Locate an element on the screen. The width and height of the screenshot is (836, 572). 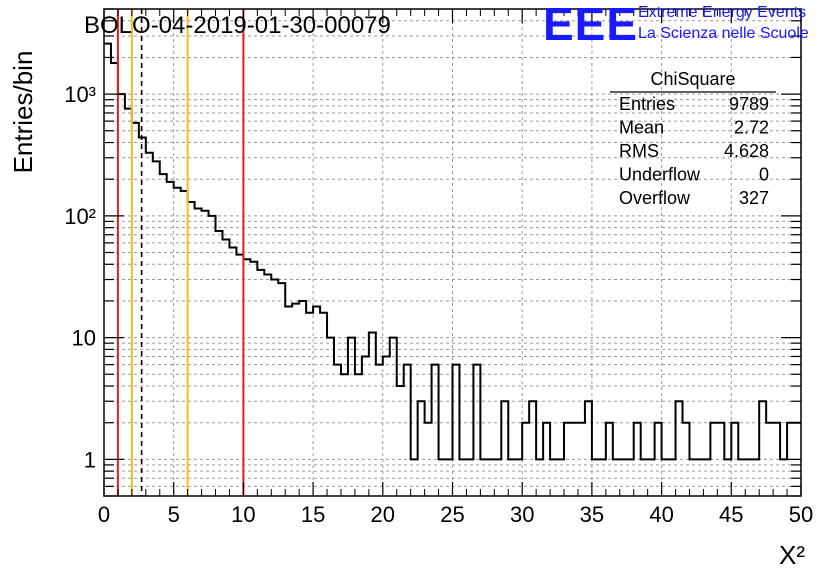
stats-label: Underflow is located at coordinates (660, 175).